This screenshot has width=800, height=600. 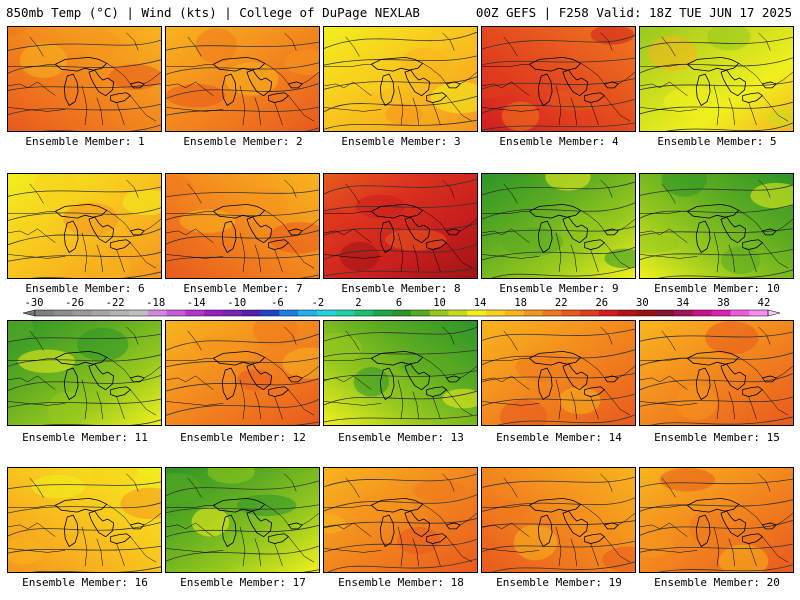 I want to click on member-caption: Ensemble Member: 3, so click(x=401, y=141).